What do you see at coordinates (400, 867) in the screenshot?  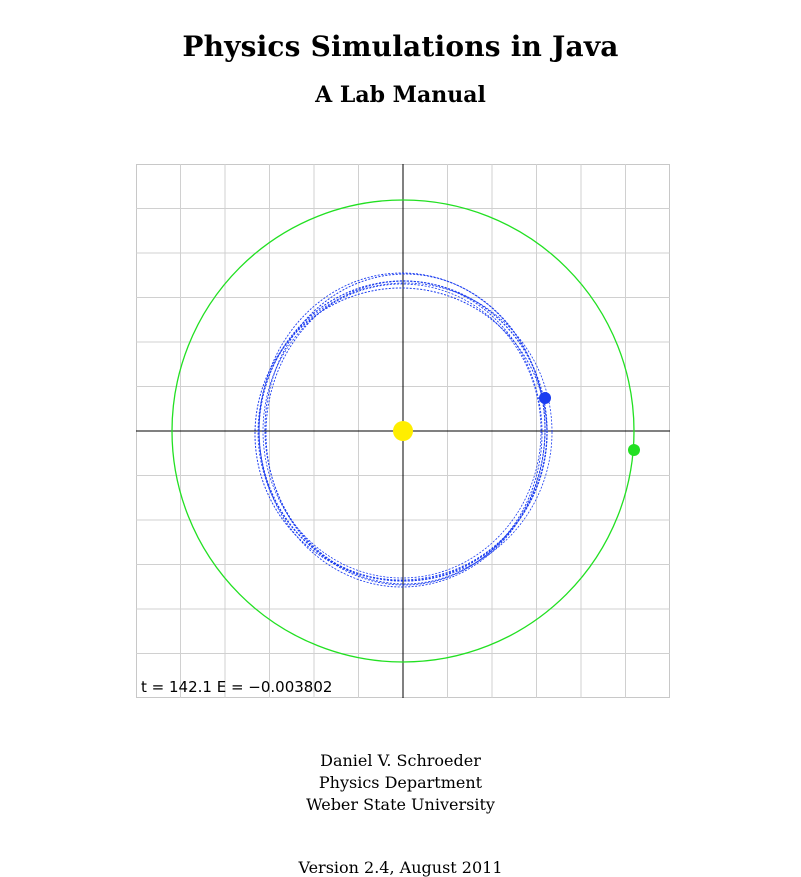 I see `version-line: Version 2.4, August 2011` at bounding box center [400, 867].